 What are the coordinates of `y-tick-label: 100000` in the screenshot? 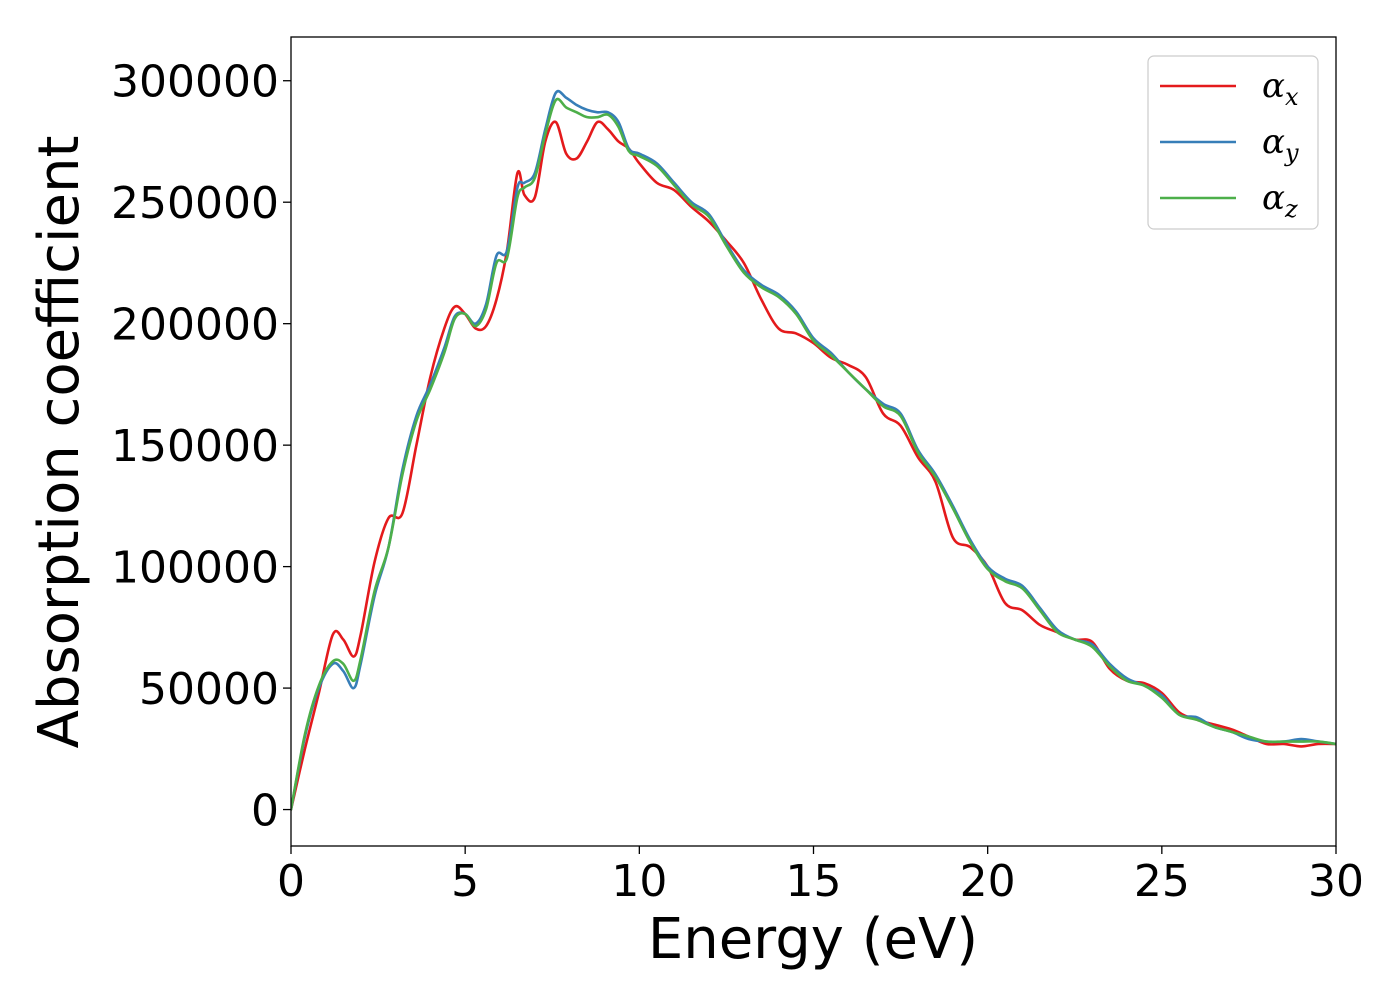 It's located at (195, 568).